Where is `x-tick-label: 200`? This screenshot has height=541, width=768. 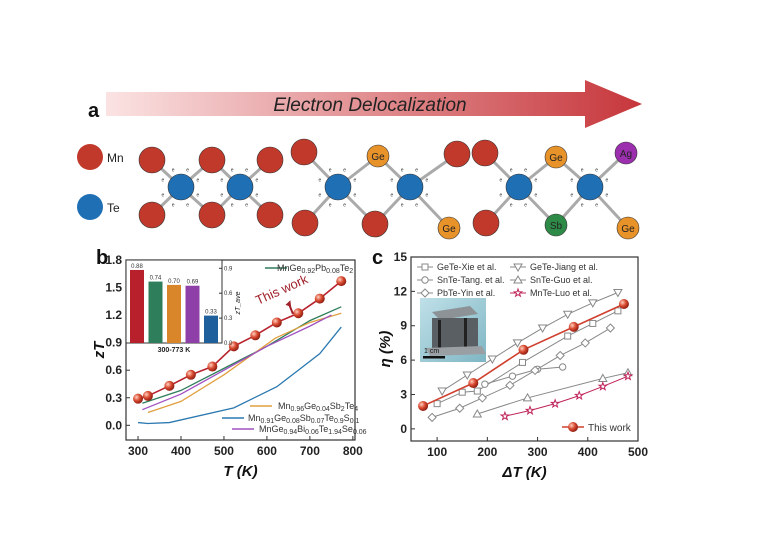
x-tick-label: 200 is located at coordinates (487, 452).